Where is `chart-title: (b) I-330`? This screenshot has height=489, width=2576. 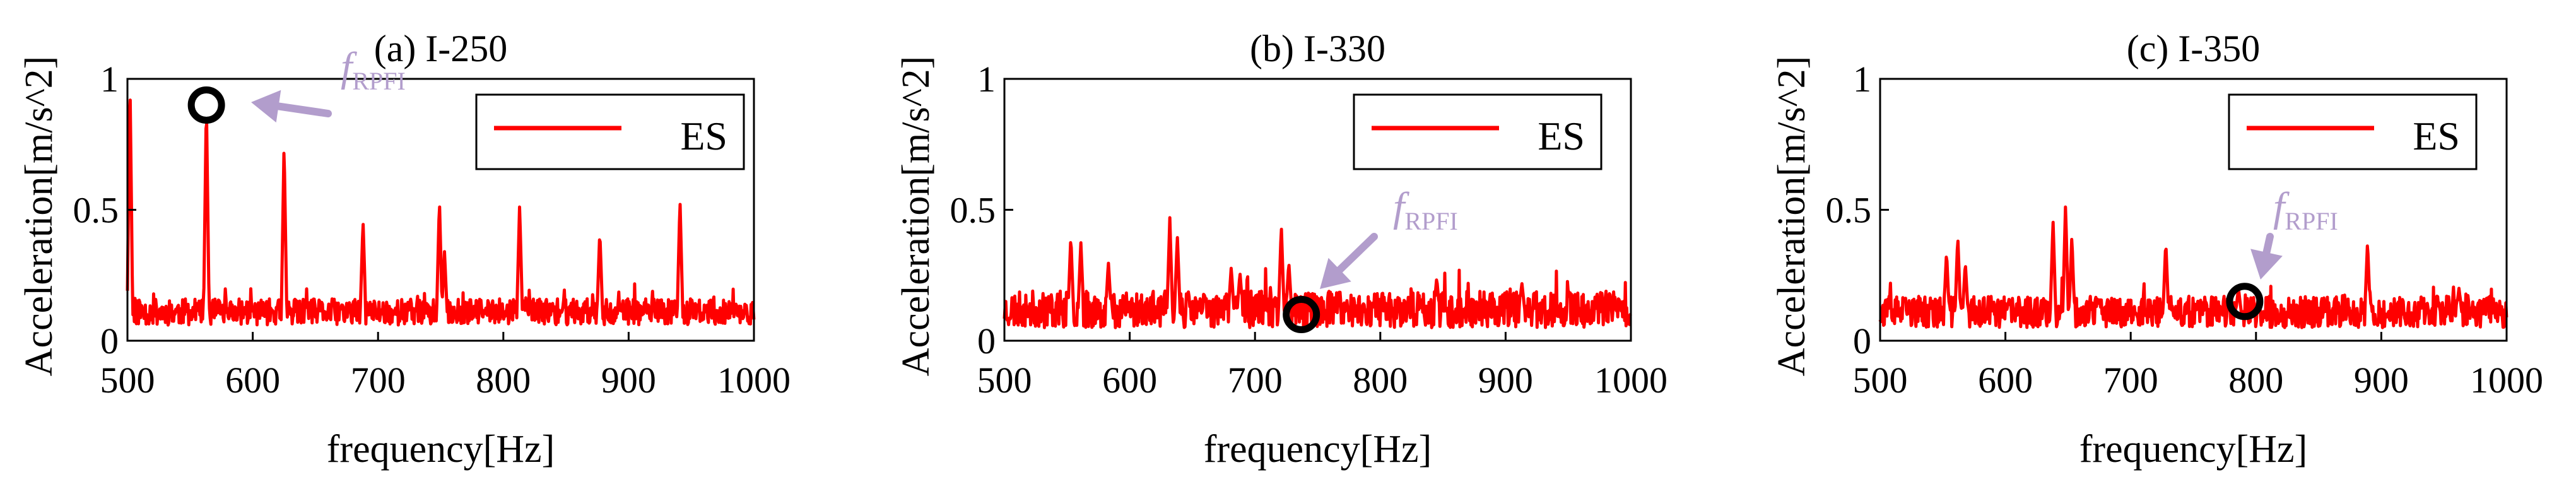
chart-title: (b) I-330 is located at coordinates (1317, 49).